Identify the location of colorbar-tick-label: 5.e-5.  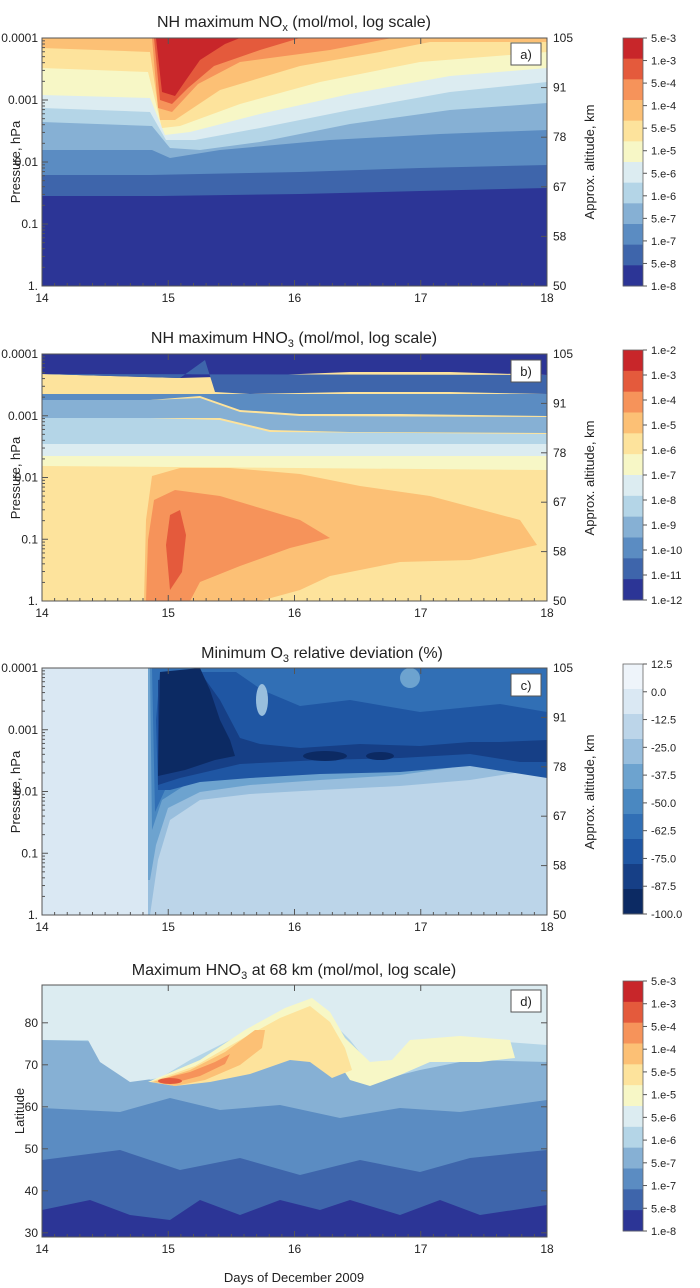
(663, 129).